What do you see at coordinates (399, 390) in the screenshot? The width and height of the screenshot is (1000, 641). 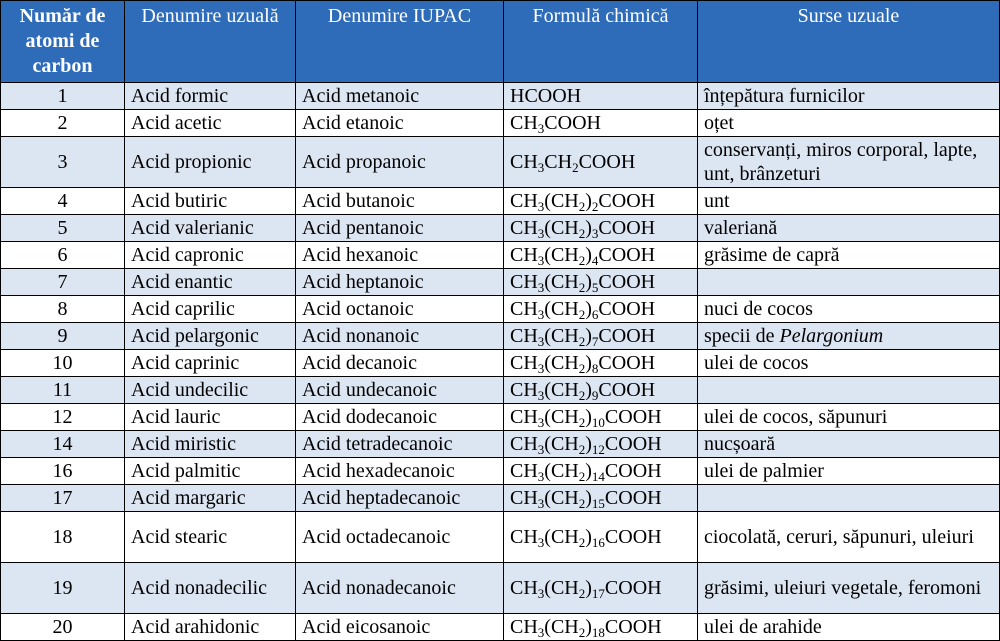 I see `iupac-name-cell: Acid undecanoic` at bounding box center [399, 390].